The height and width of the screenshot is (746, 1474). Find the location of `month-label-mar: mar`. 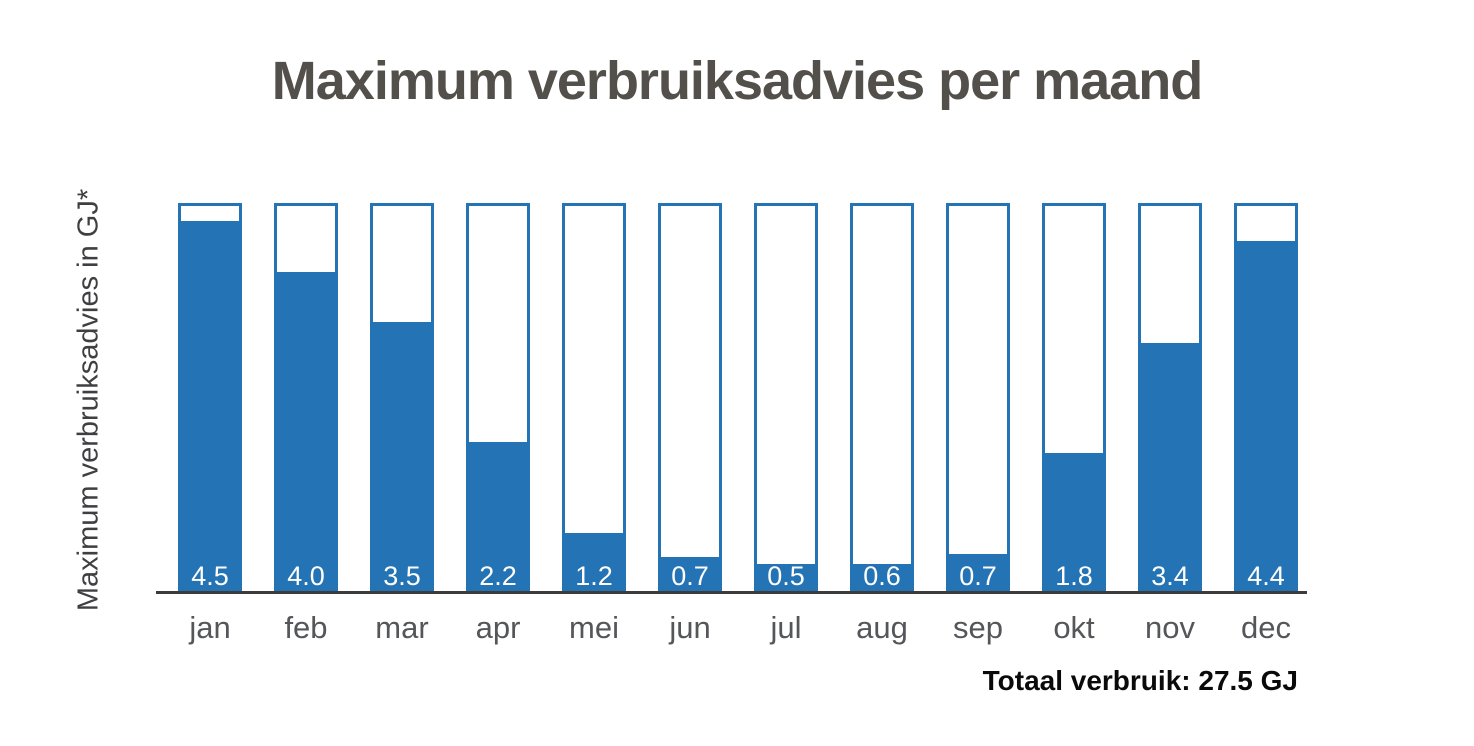

month-label-mar: mar is located at coordinates (402, 627).